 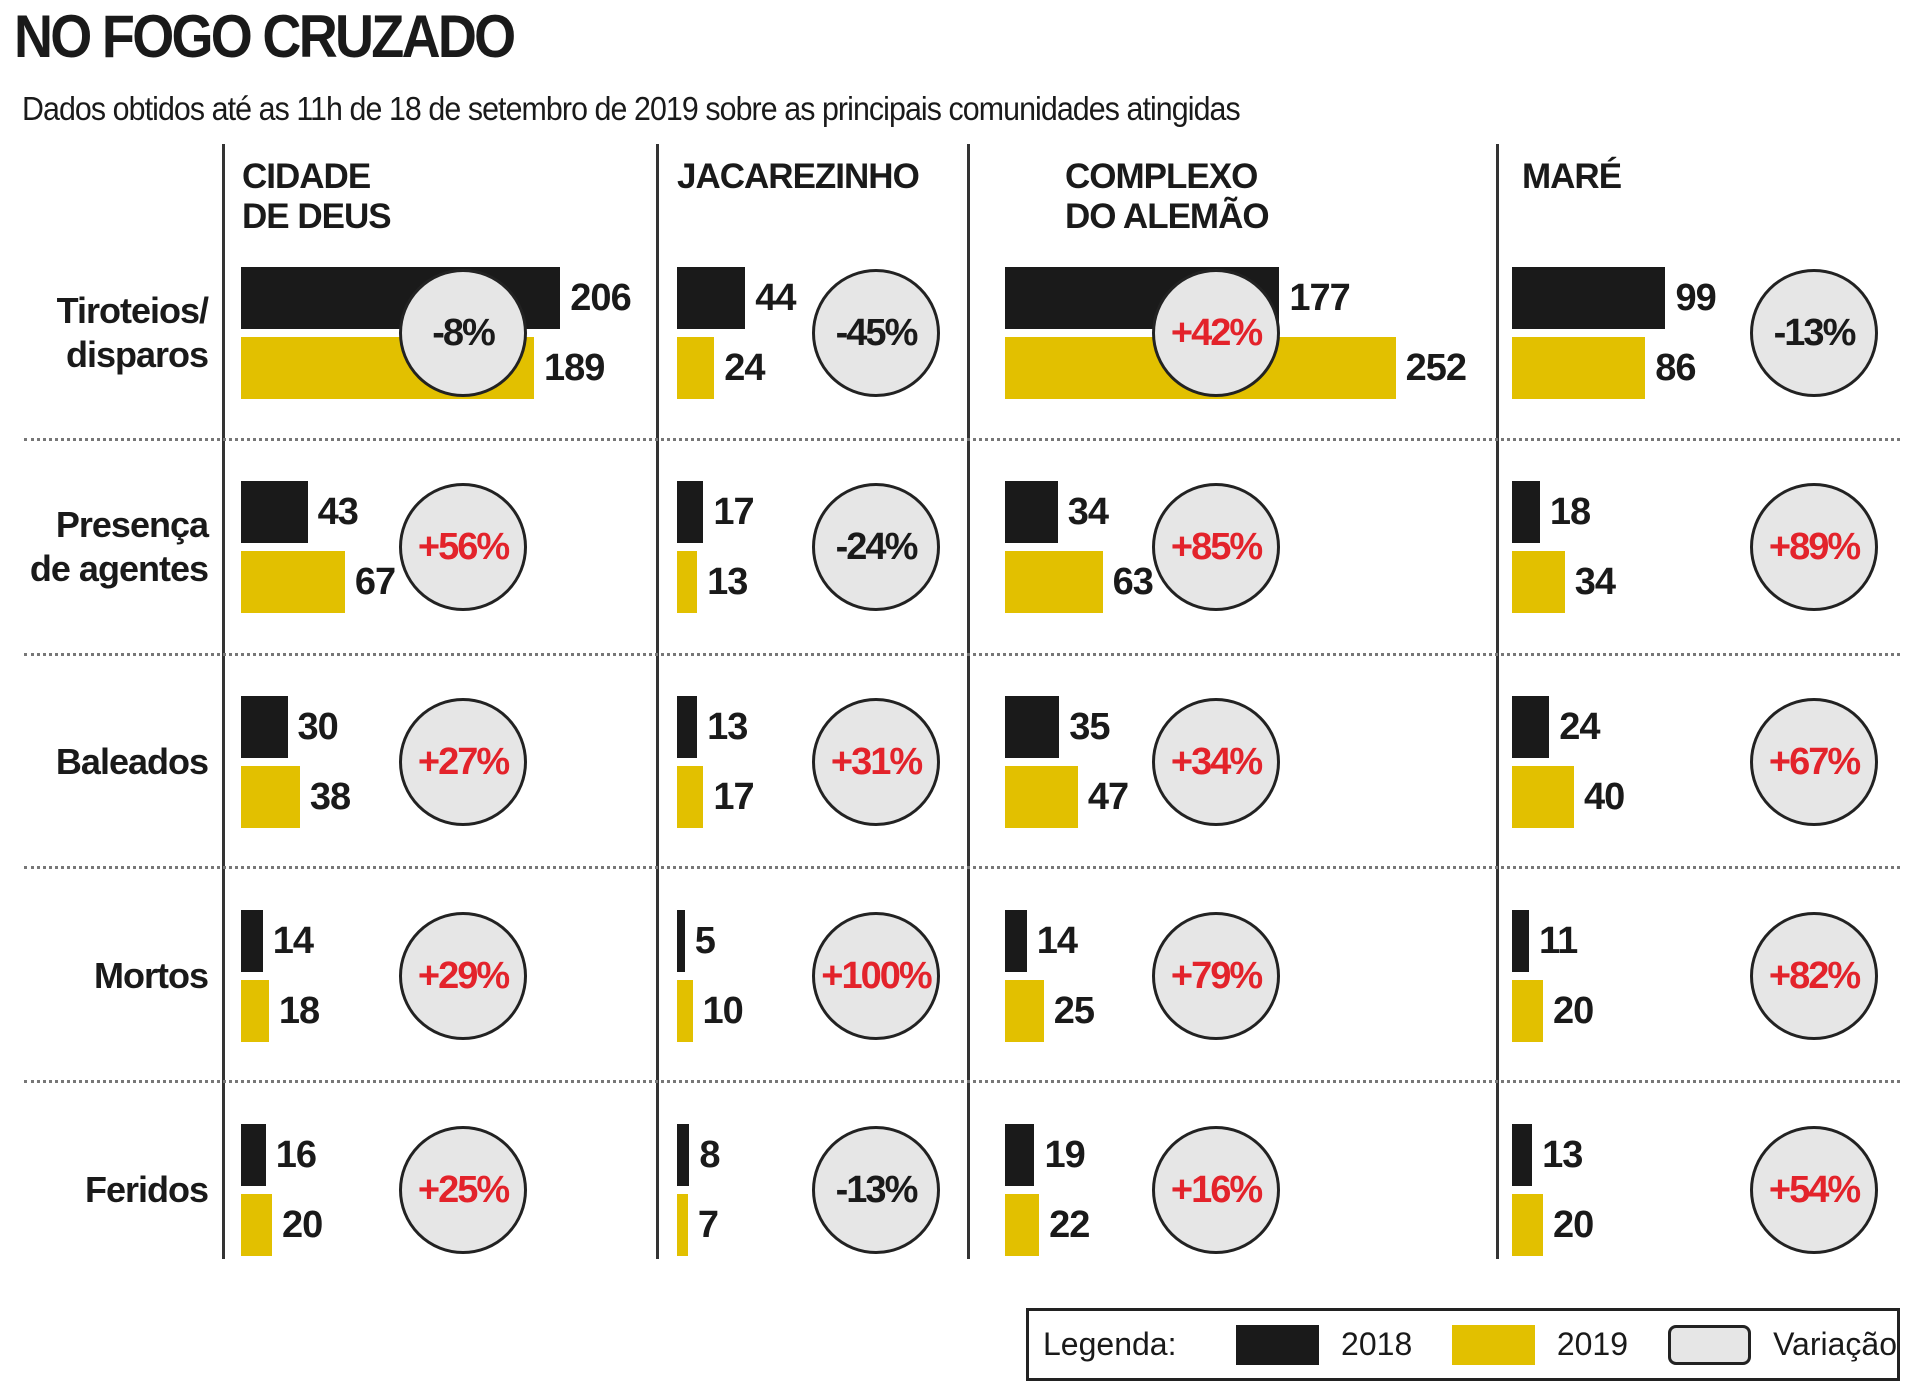 What do you see at coordinates (330, 797) in the screenshot?
I see `value-label-2019: 38` at bounding box center [330, 797].